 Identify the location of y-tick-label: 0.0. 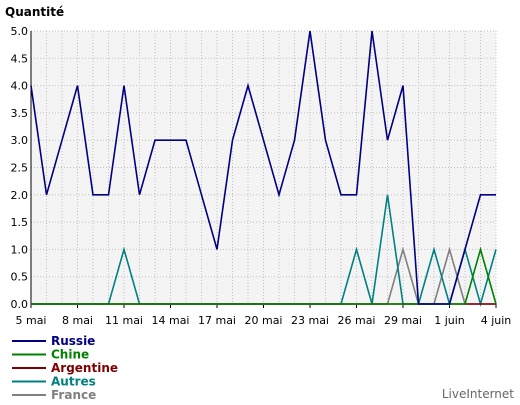
(20, 304).